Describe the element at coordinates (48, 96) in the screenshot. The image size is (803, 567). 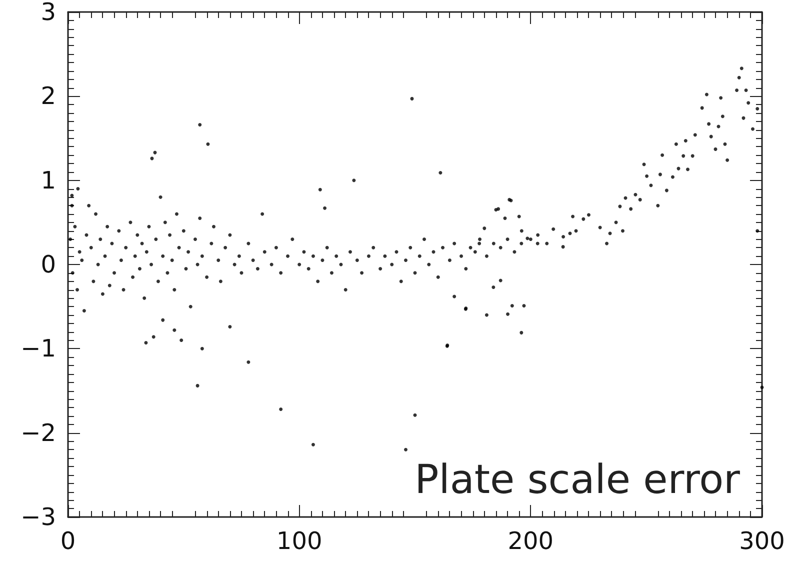
I see `y-tick-label: 2` at that location.